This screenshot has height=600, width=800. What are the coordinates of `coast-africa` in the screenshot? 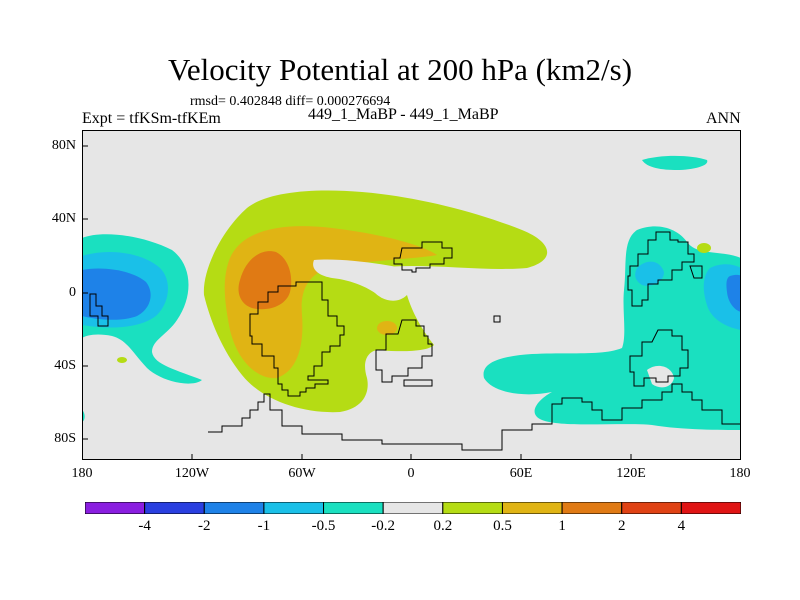 It's located at (423, 257).